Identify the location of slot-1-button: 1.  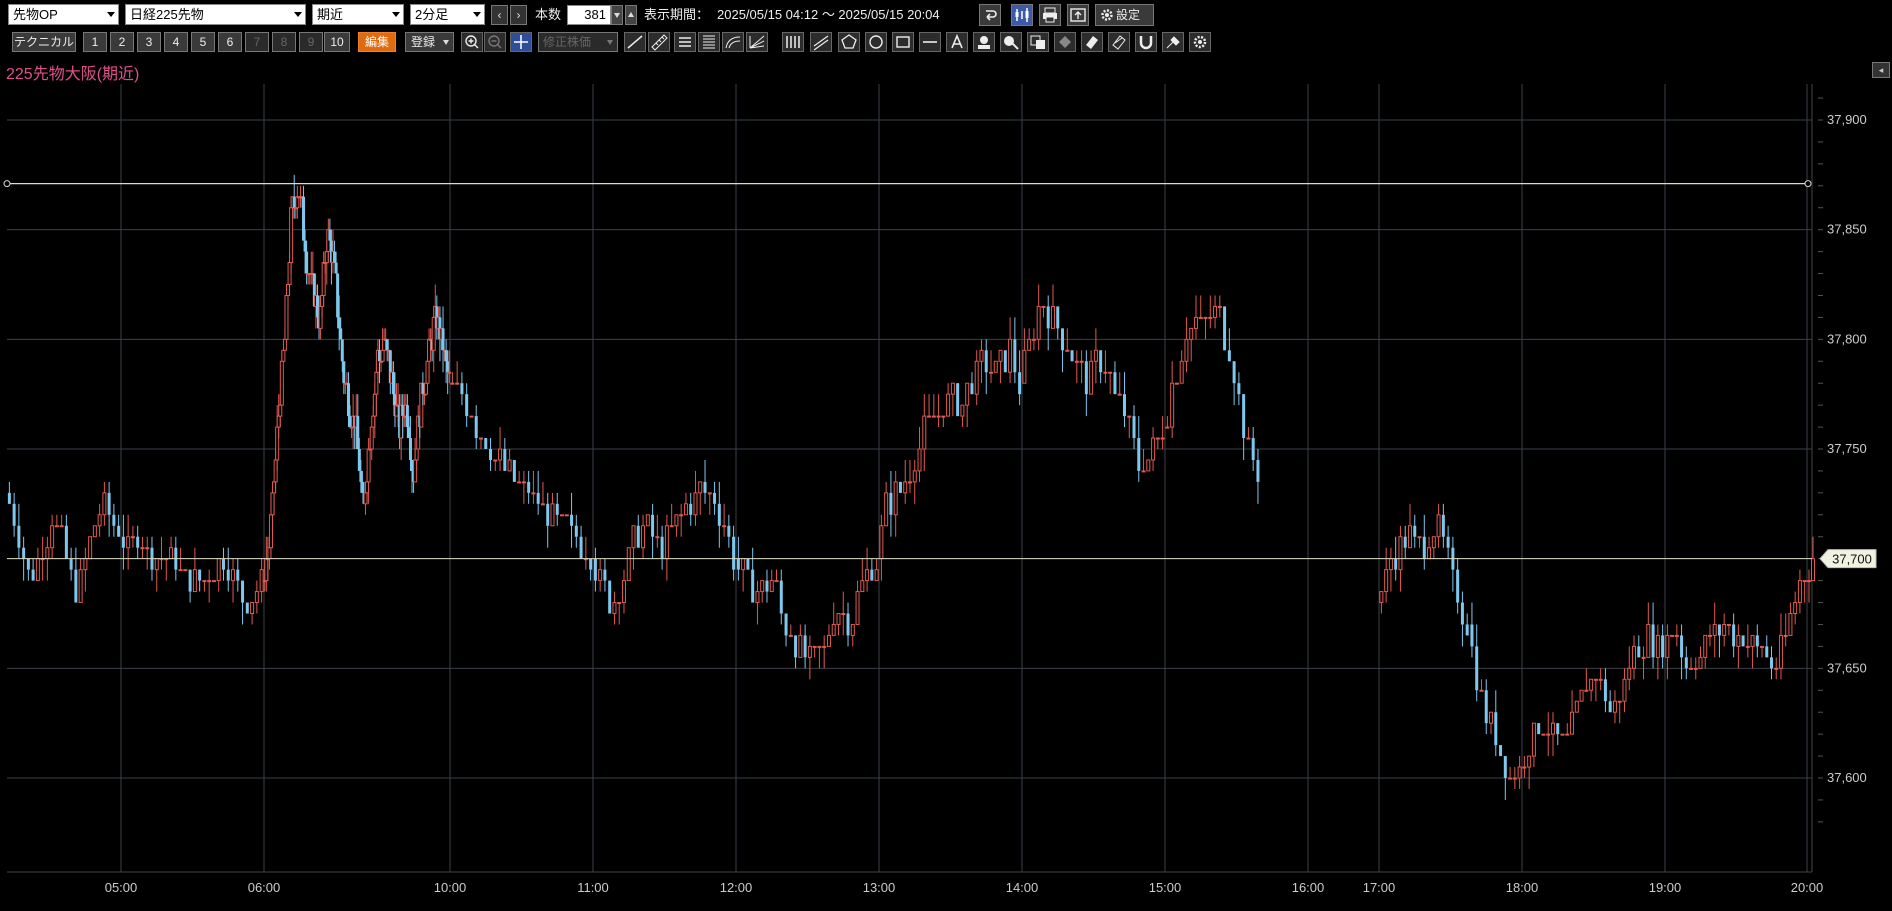
(95, 42).